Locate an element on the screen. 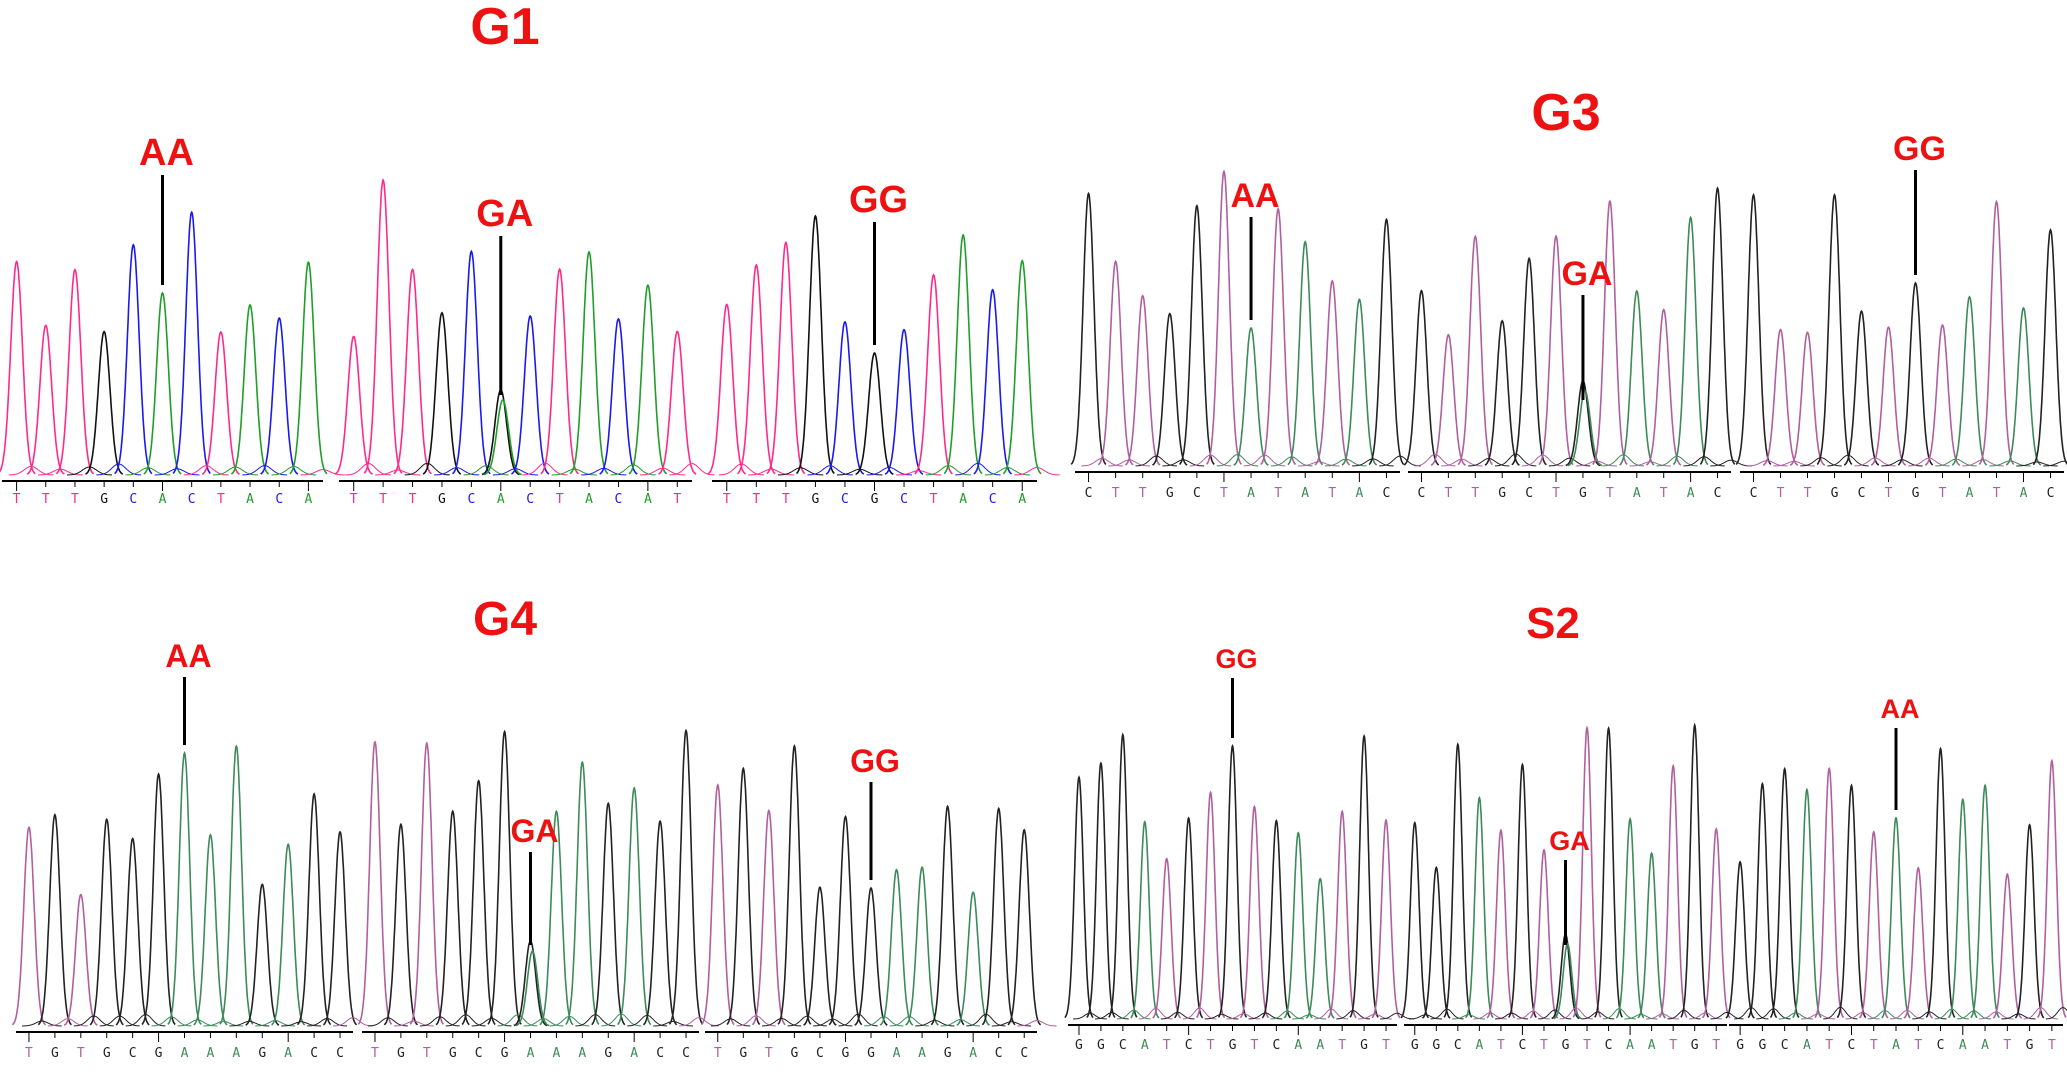 The height and width of the screenshot is (1075, 2067). panel-title: G1 is located at coordinates (504, 28).